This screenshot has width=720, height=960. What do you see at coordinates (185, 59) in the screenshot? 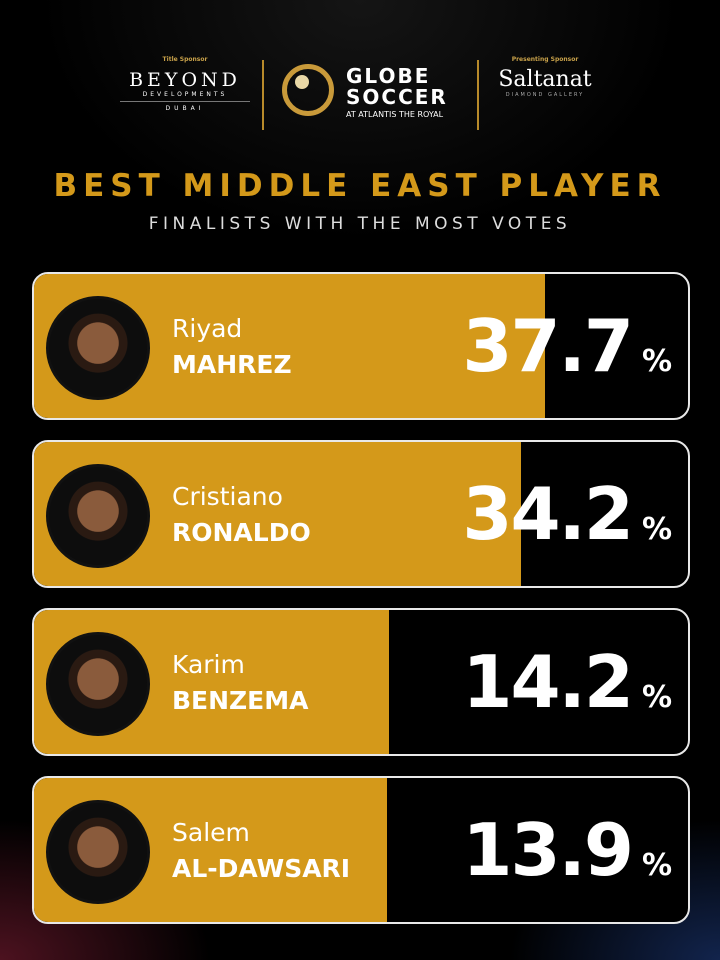
I see `title-sponsor-label: Title Sponsor` at bounding box center [185, 59].